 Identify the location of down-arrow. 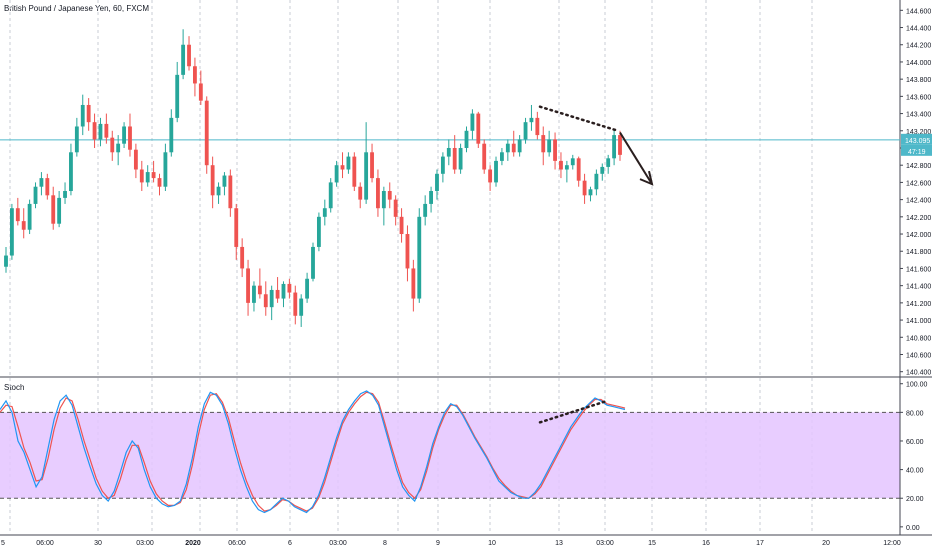
(636, 158).